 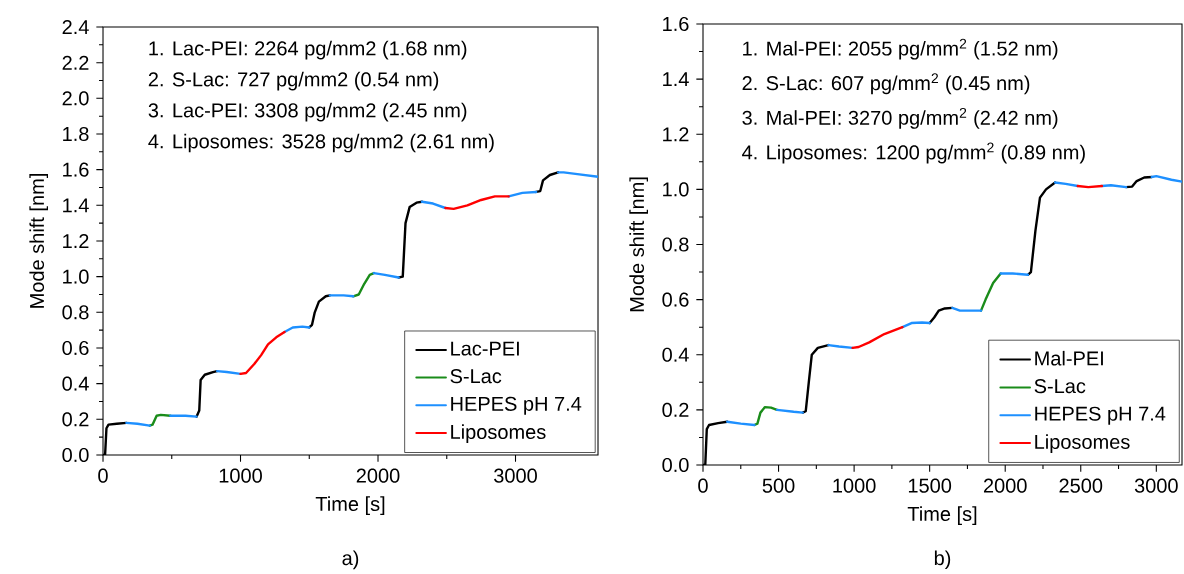 I want to click on legend-label: Mal-PEI, so click(x=1069, y=358).